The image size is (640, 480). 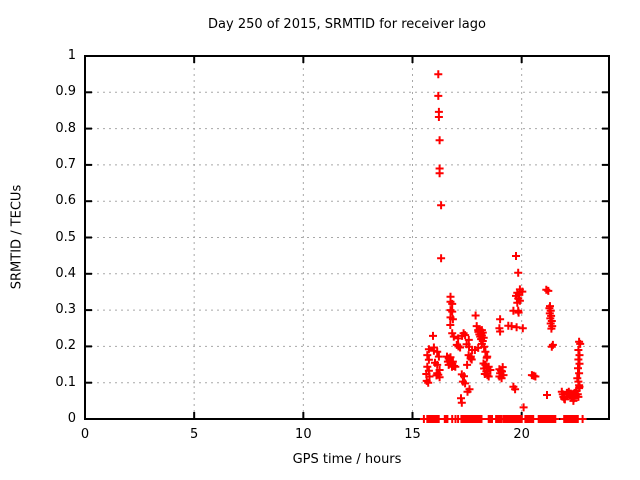 What do you see at coordinates (65, 237) in the screenshot?
I see `y-tick-label: 0.5` at bounding box center [65, 237].